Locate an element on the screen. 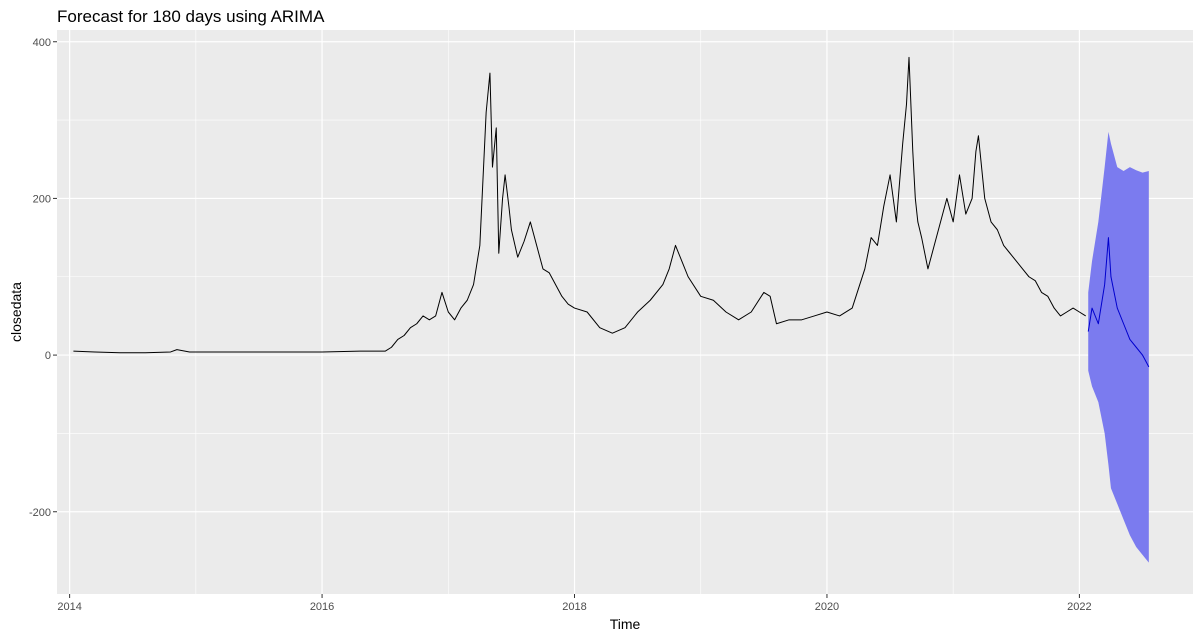 The width and height of the screenshot is (1200, 639). chart-title: Forecast for 180 days using ARIMA is located at coordinates (191, 16).